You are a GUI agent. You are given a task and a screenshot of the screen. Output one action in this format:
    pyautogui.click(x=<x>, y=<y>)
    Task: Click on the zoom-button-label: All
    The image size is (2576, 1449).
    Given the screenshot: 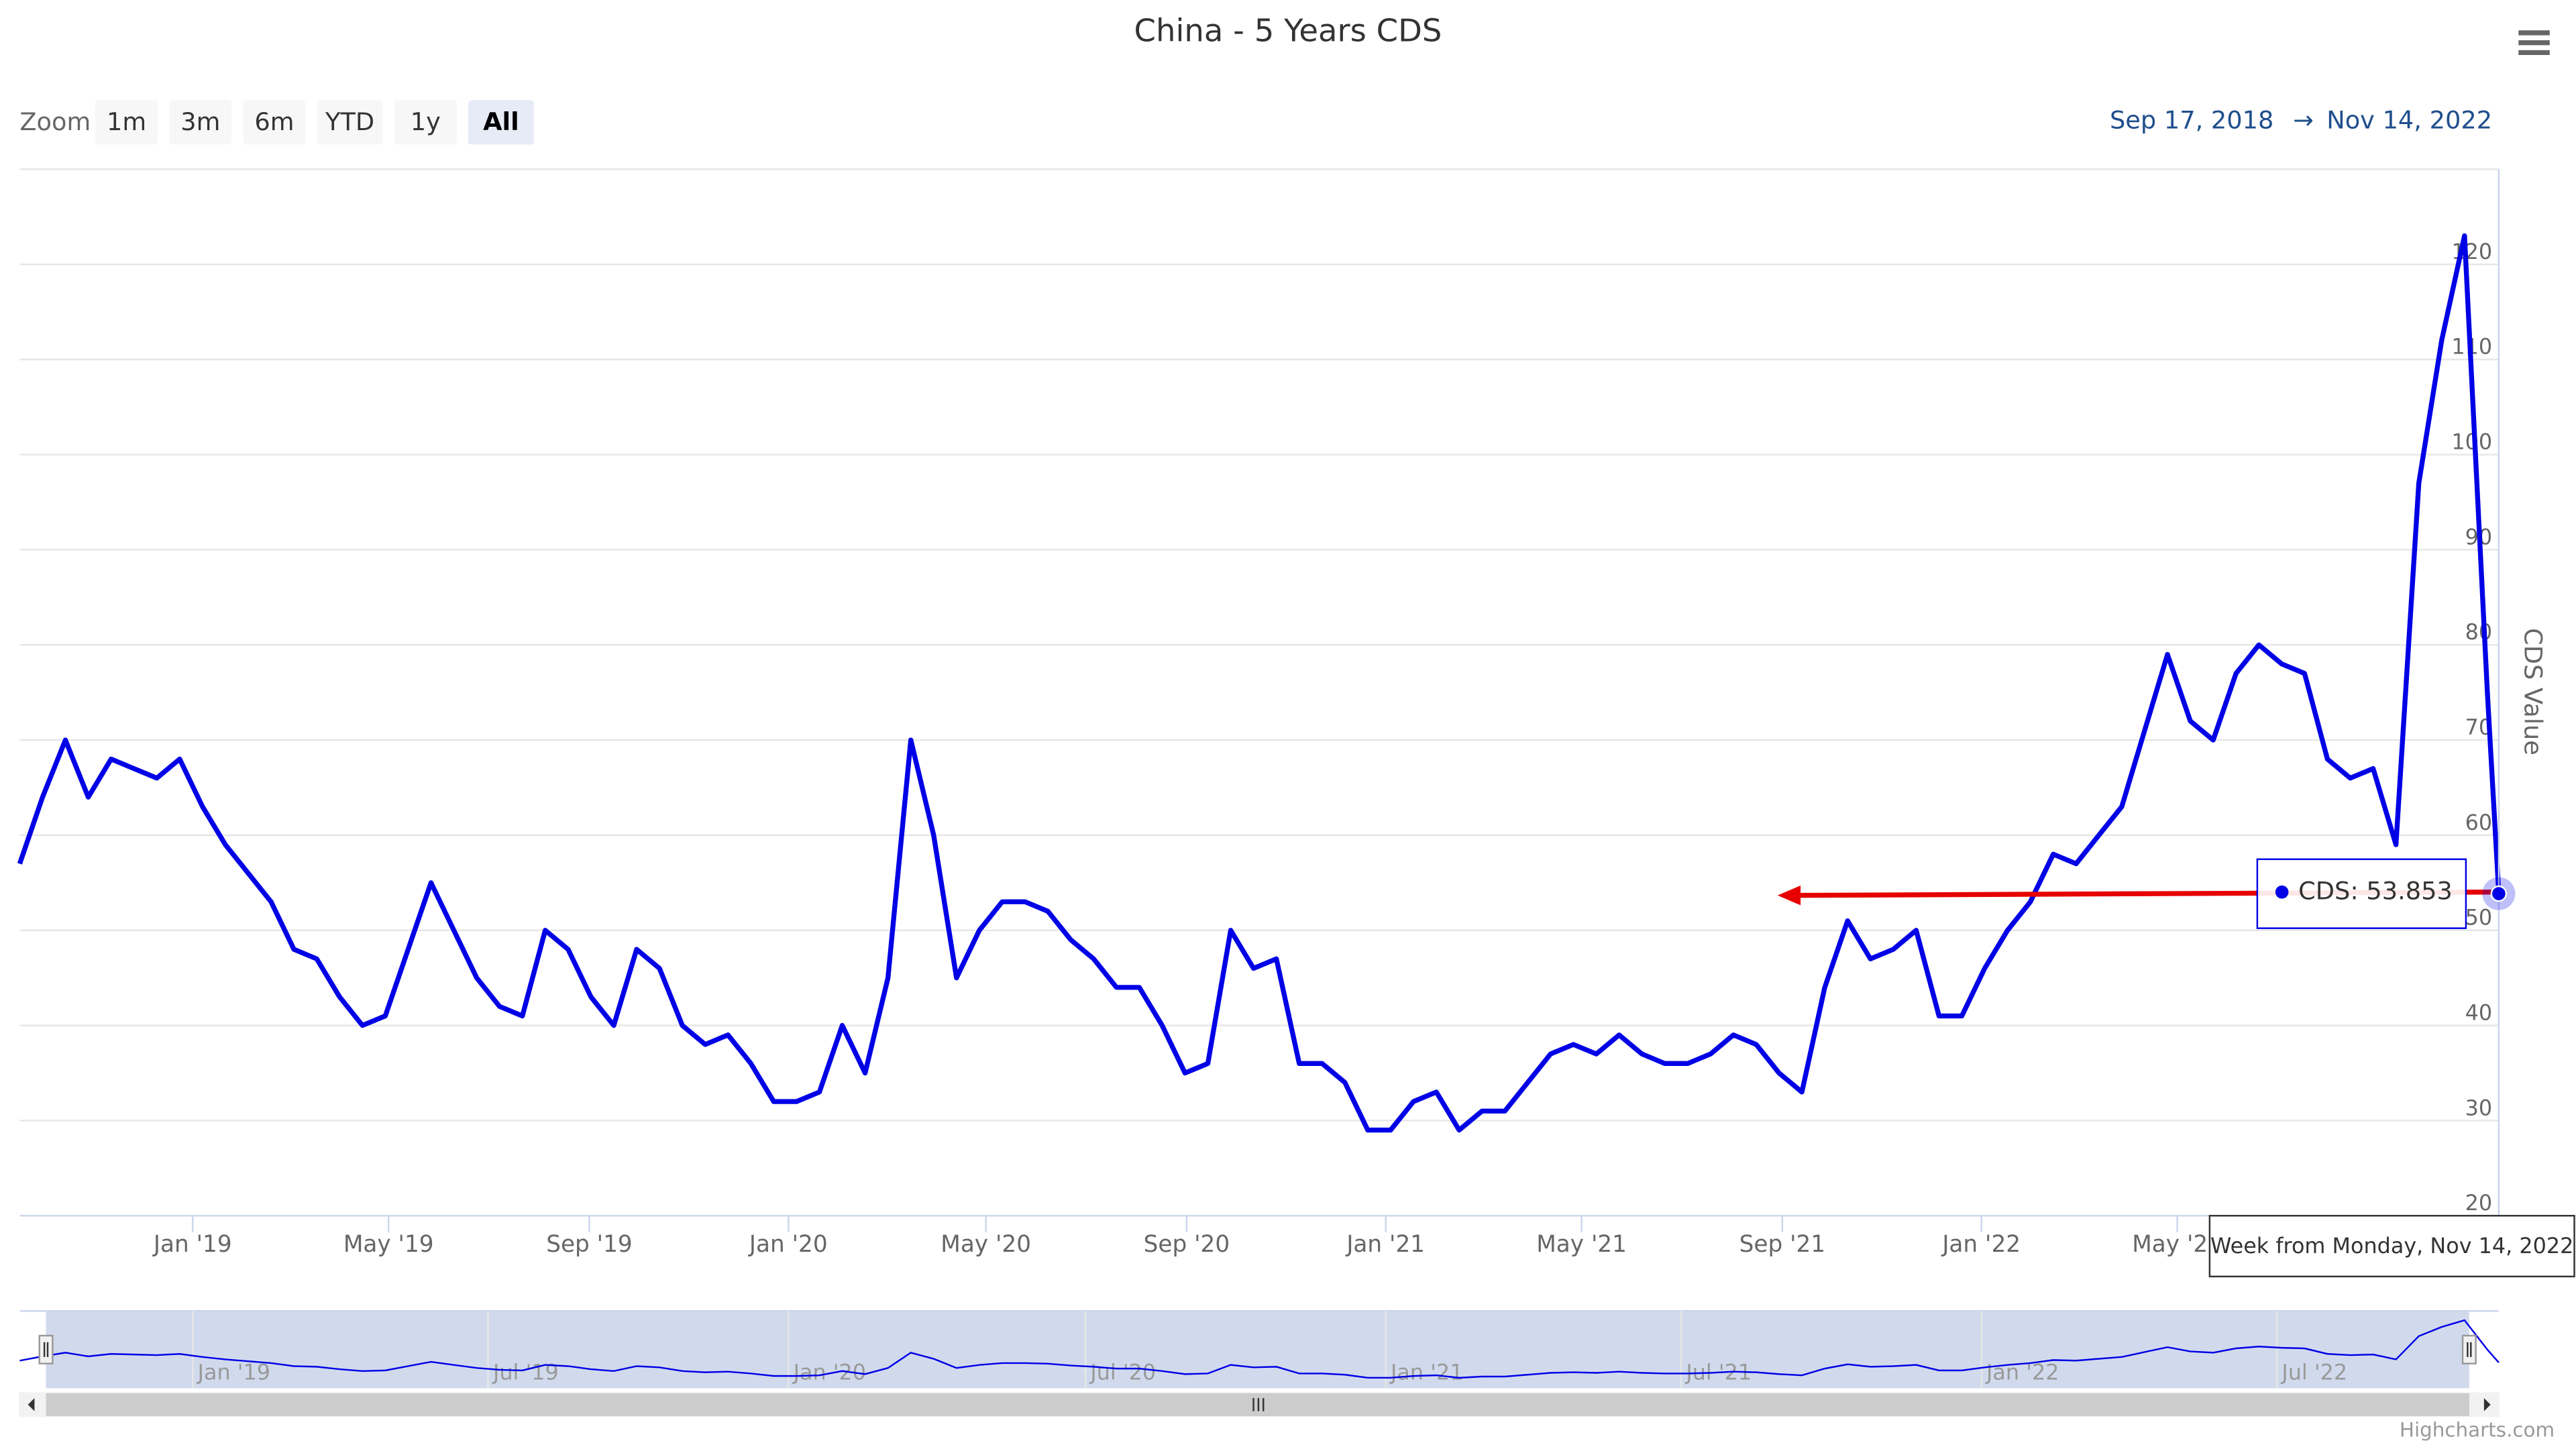 What is the action you would take?
    pyautogui.click(x=501, y=121)
    